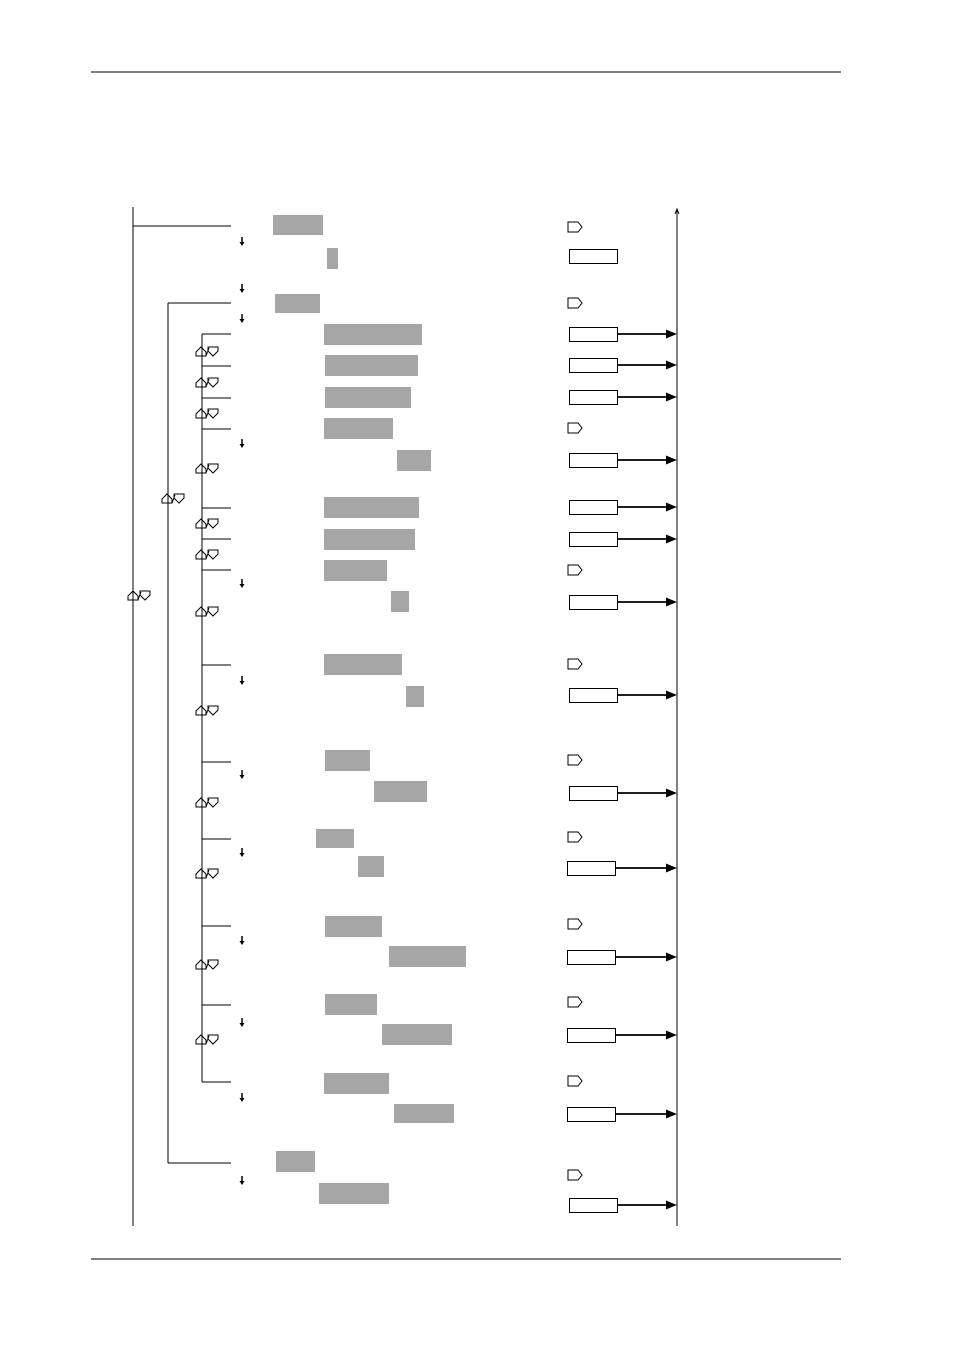 The image size is (954, 1350). Describe the element at coordinates (622, 731) in the screenshot. I see `display-boxes` at that location.